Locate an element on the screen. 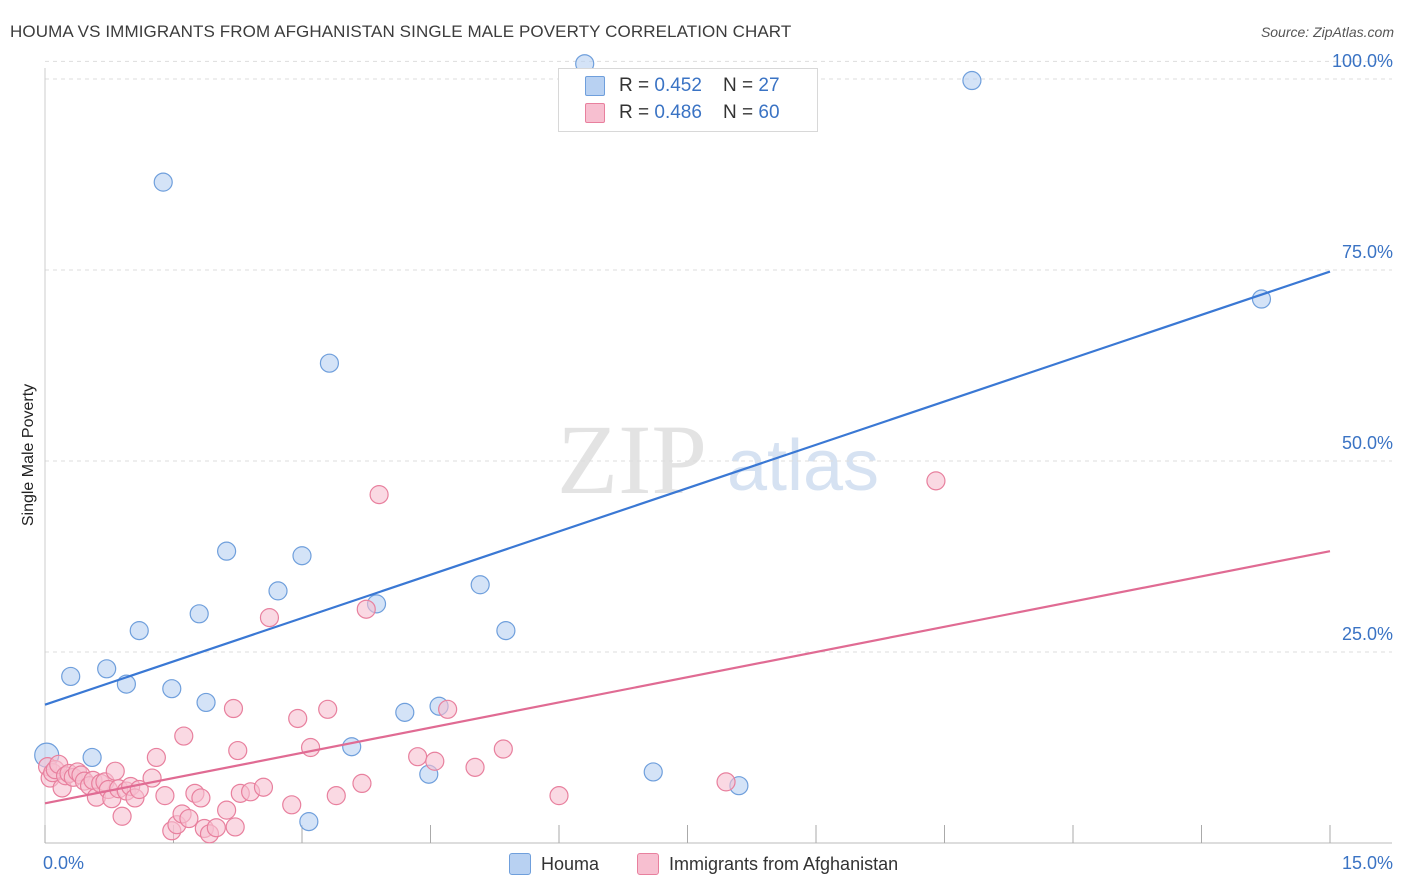  legend-swatch-afghanistan is located at coordinates (595, 113).